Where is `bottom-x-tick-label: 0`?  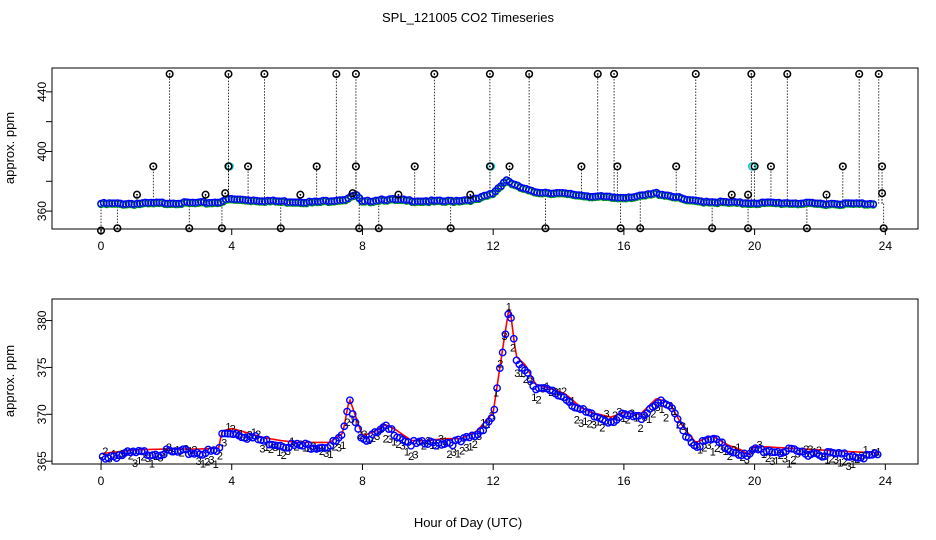
bottom-x-tick-label: 0 is located at coordinates (101, 481).